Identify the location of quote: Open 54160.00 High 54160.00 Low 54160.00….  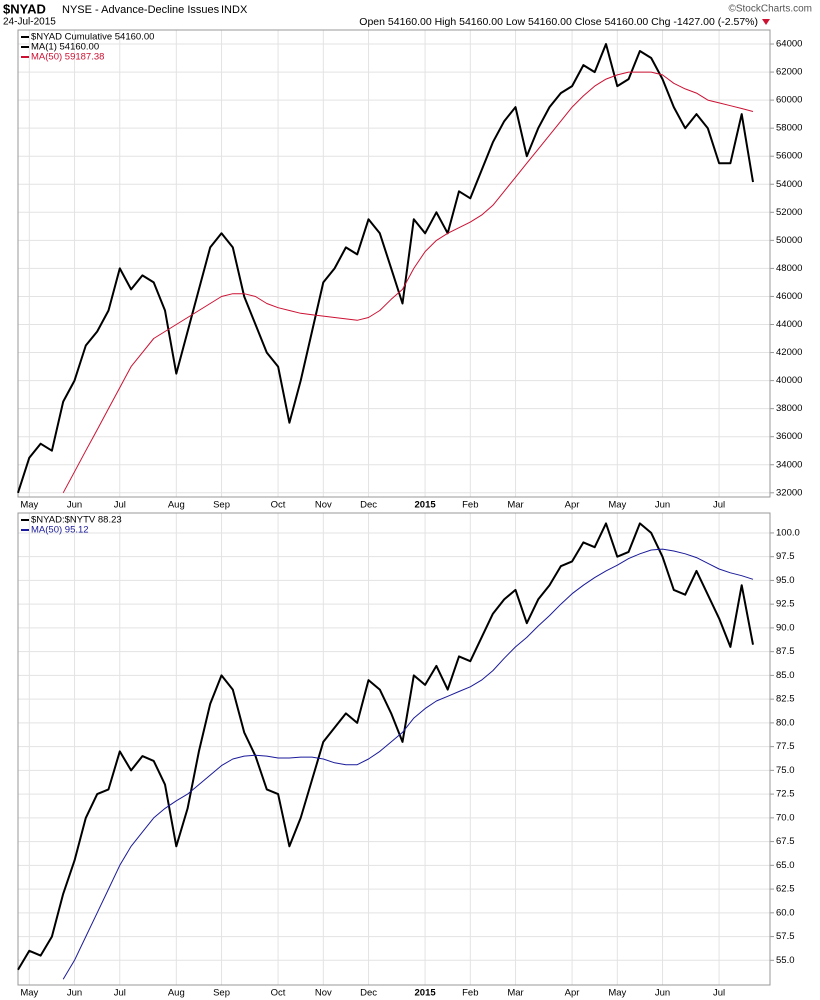
(558, 22).